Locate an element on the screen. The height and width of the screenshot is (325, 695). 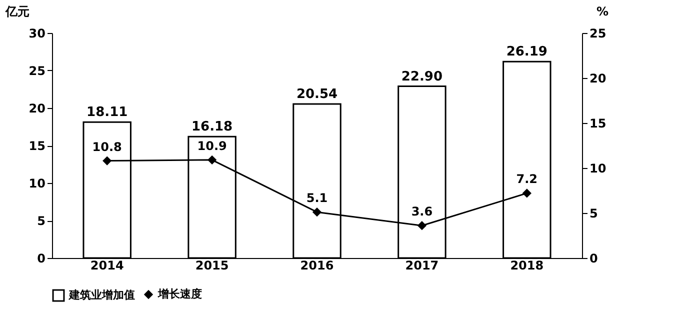
x-tick-label: 2014 is located at coordinates (107, 265).